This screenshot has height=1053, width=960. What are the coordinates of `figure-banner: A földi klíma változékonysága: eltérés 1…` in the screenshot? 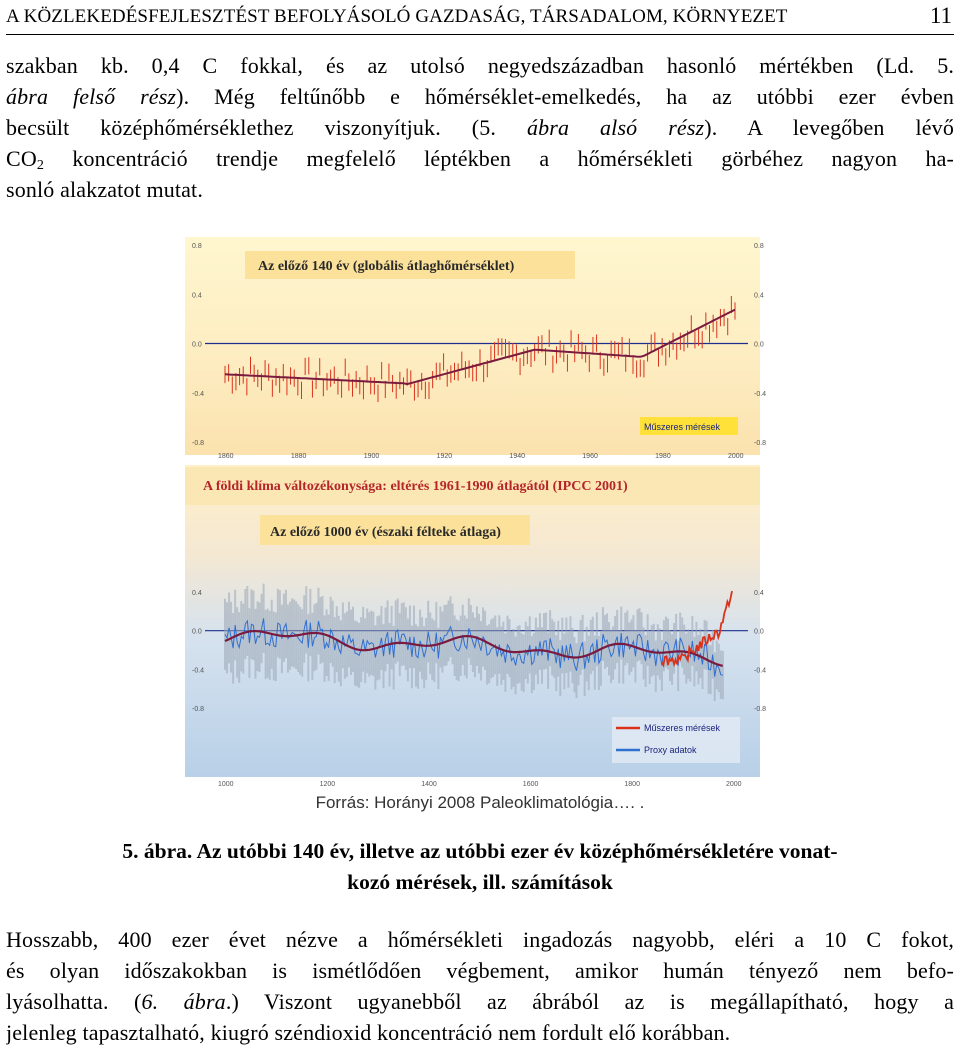 It's located at (415, 486).